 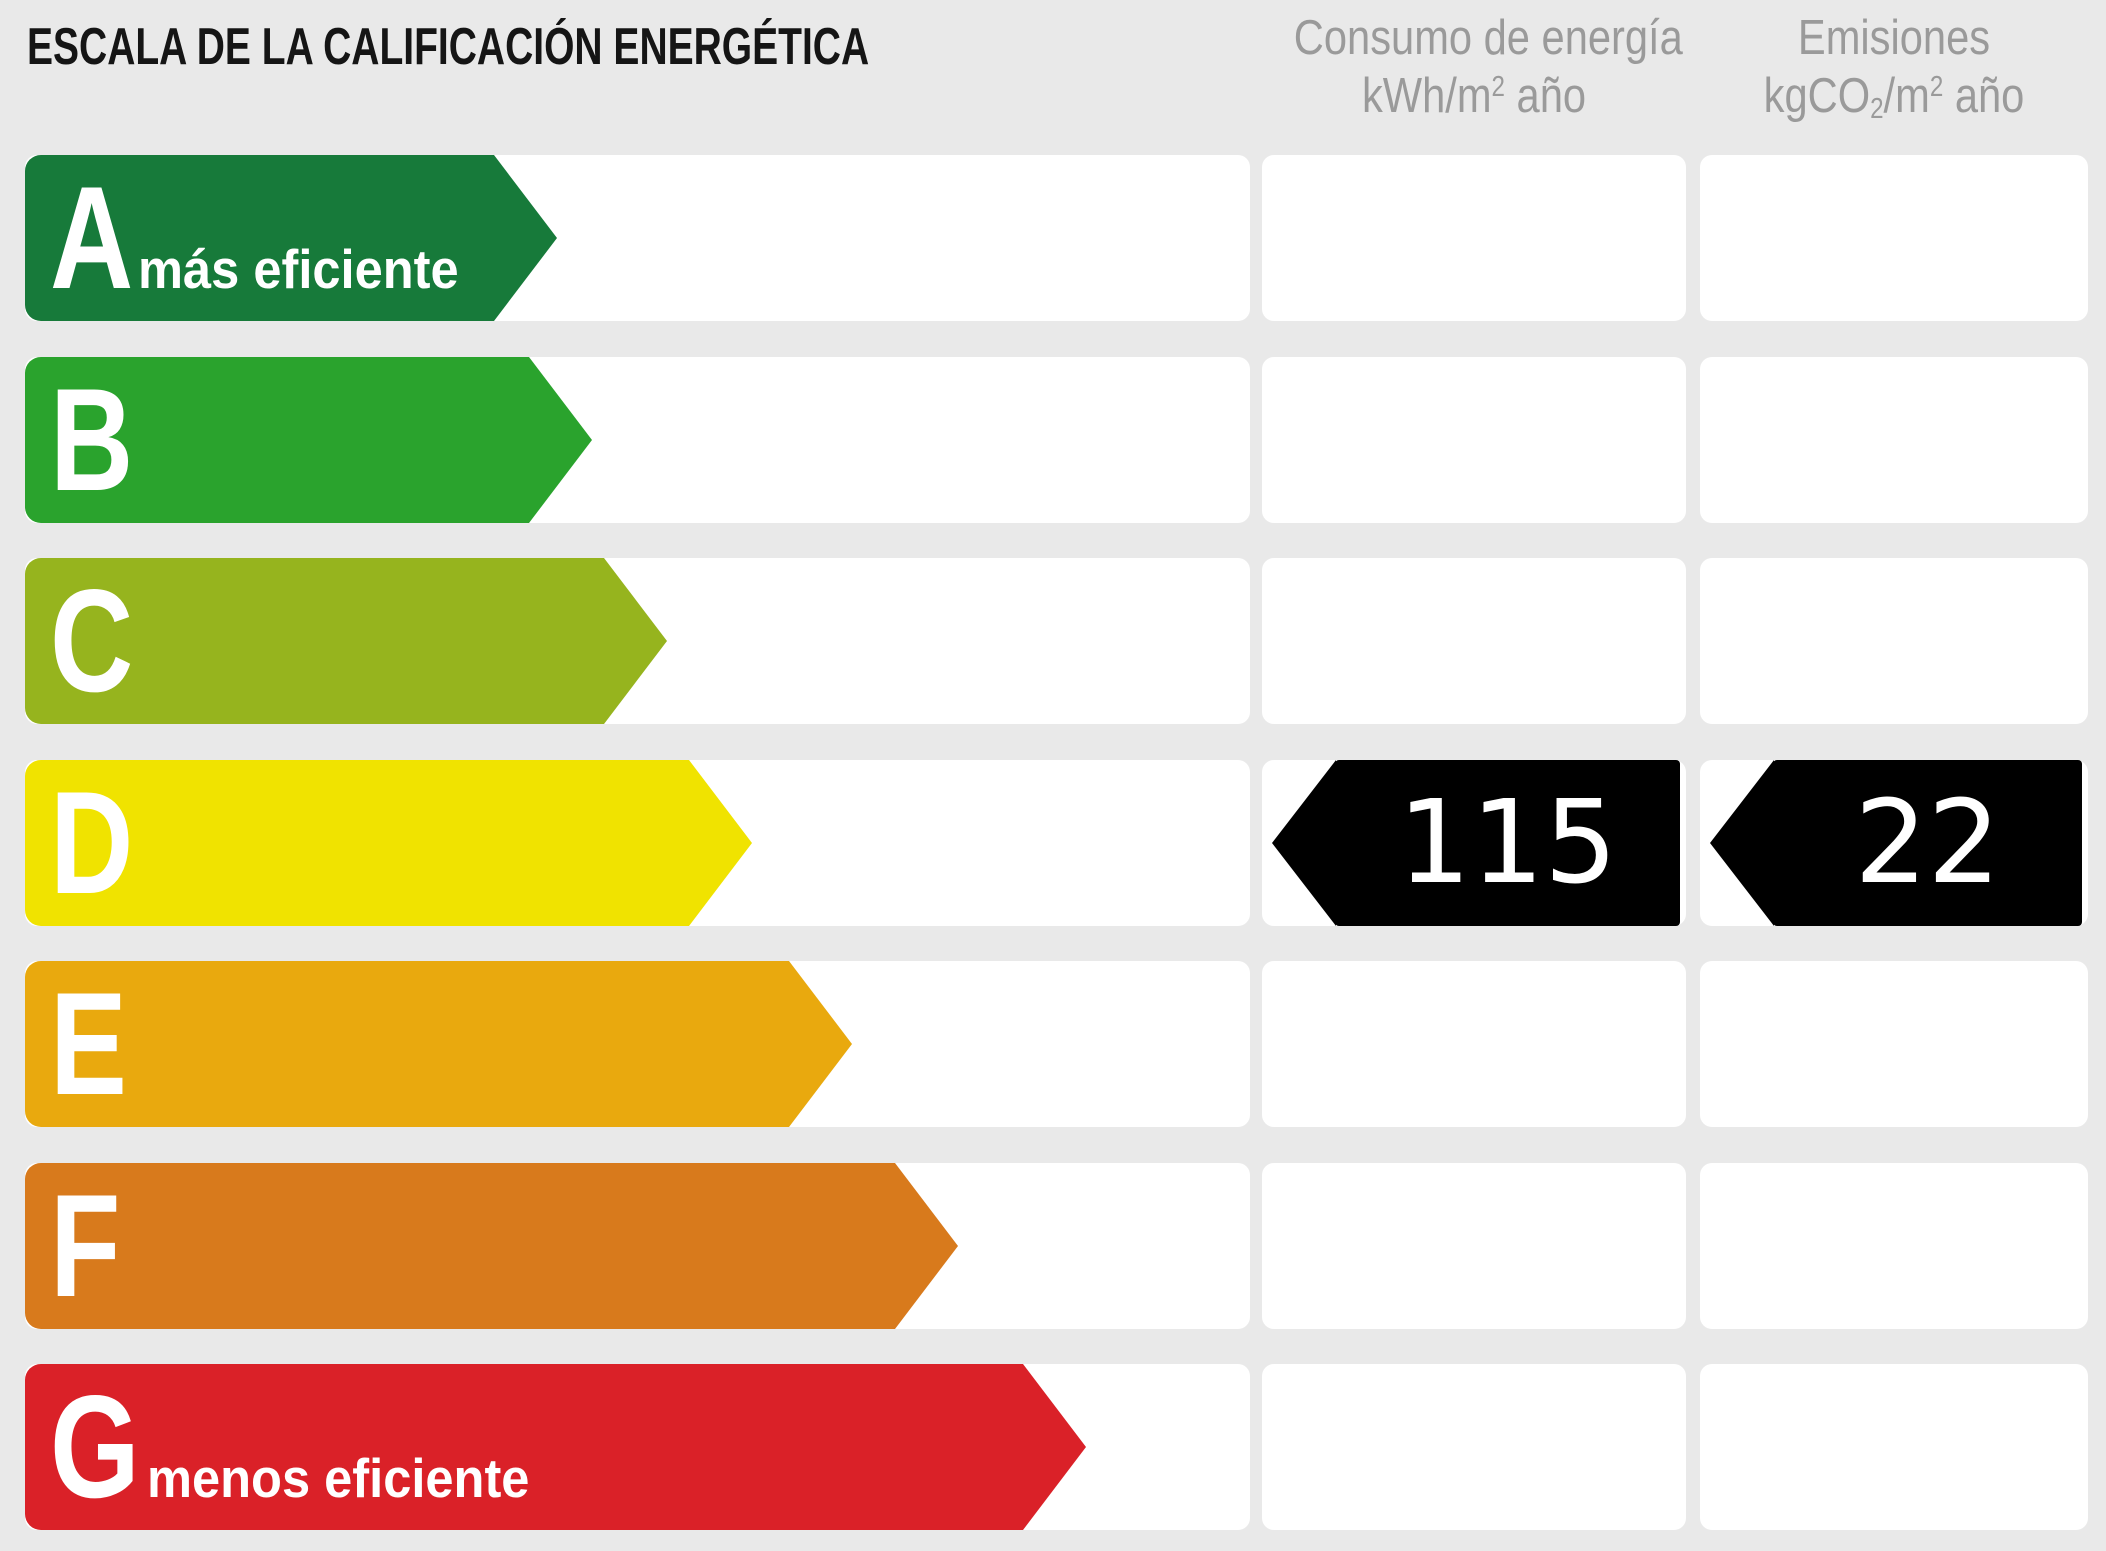 I want to click on rating-bar-g, so click(x=555, y=1447).